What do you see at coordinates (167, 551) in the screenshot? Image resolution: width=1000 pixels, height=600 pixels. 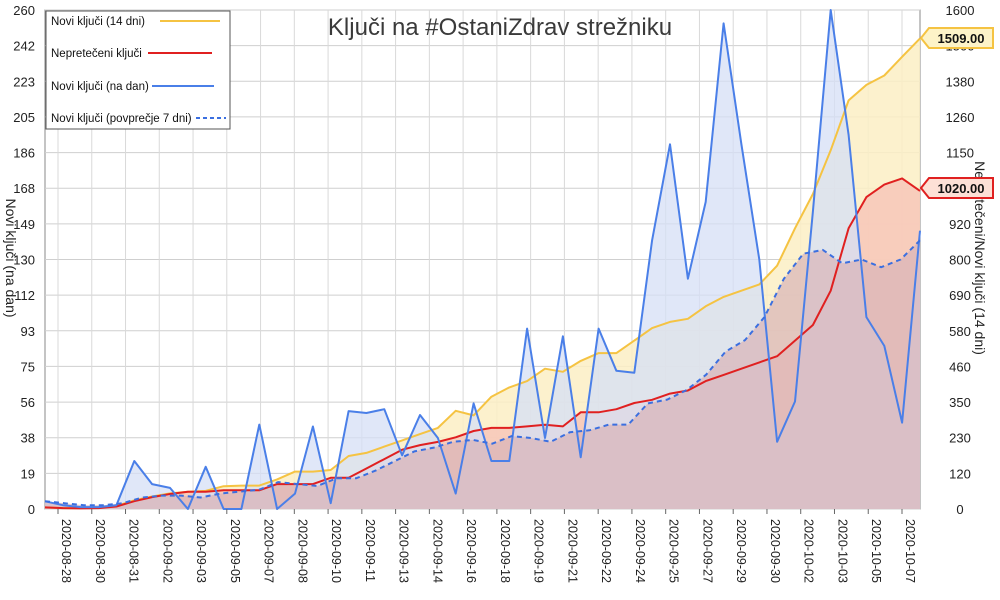 I see `x-tick-label: 2020-09-02` at bounding box center [167, 551].